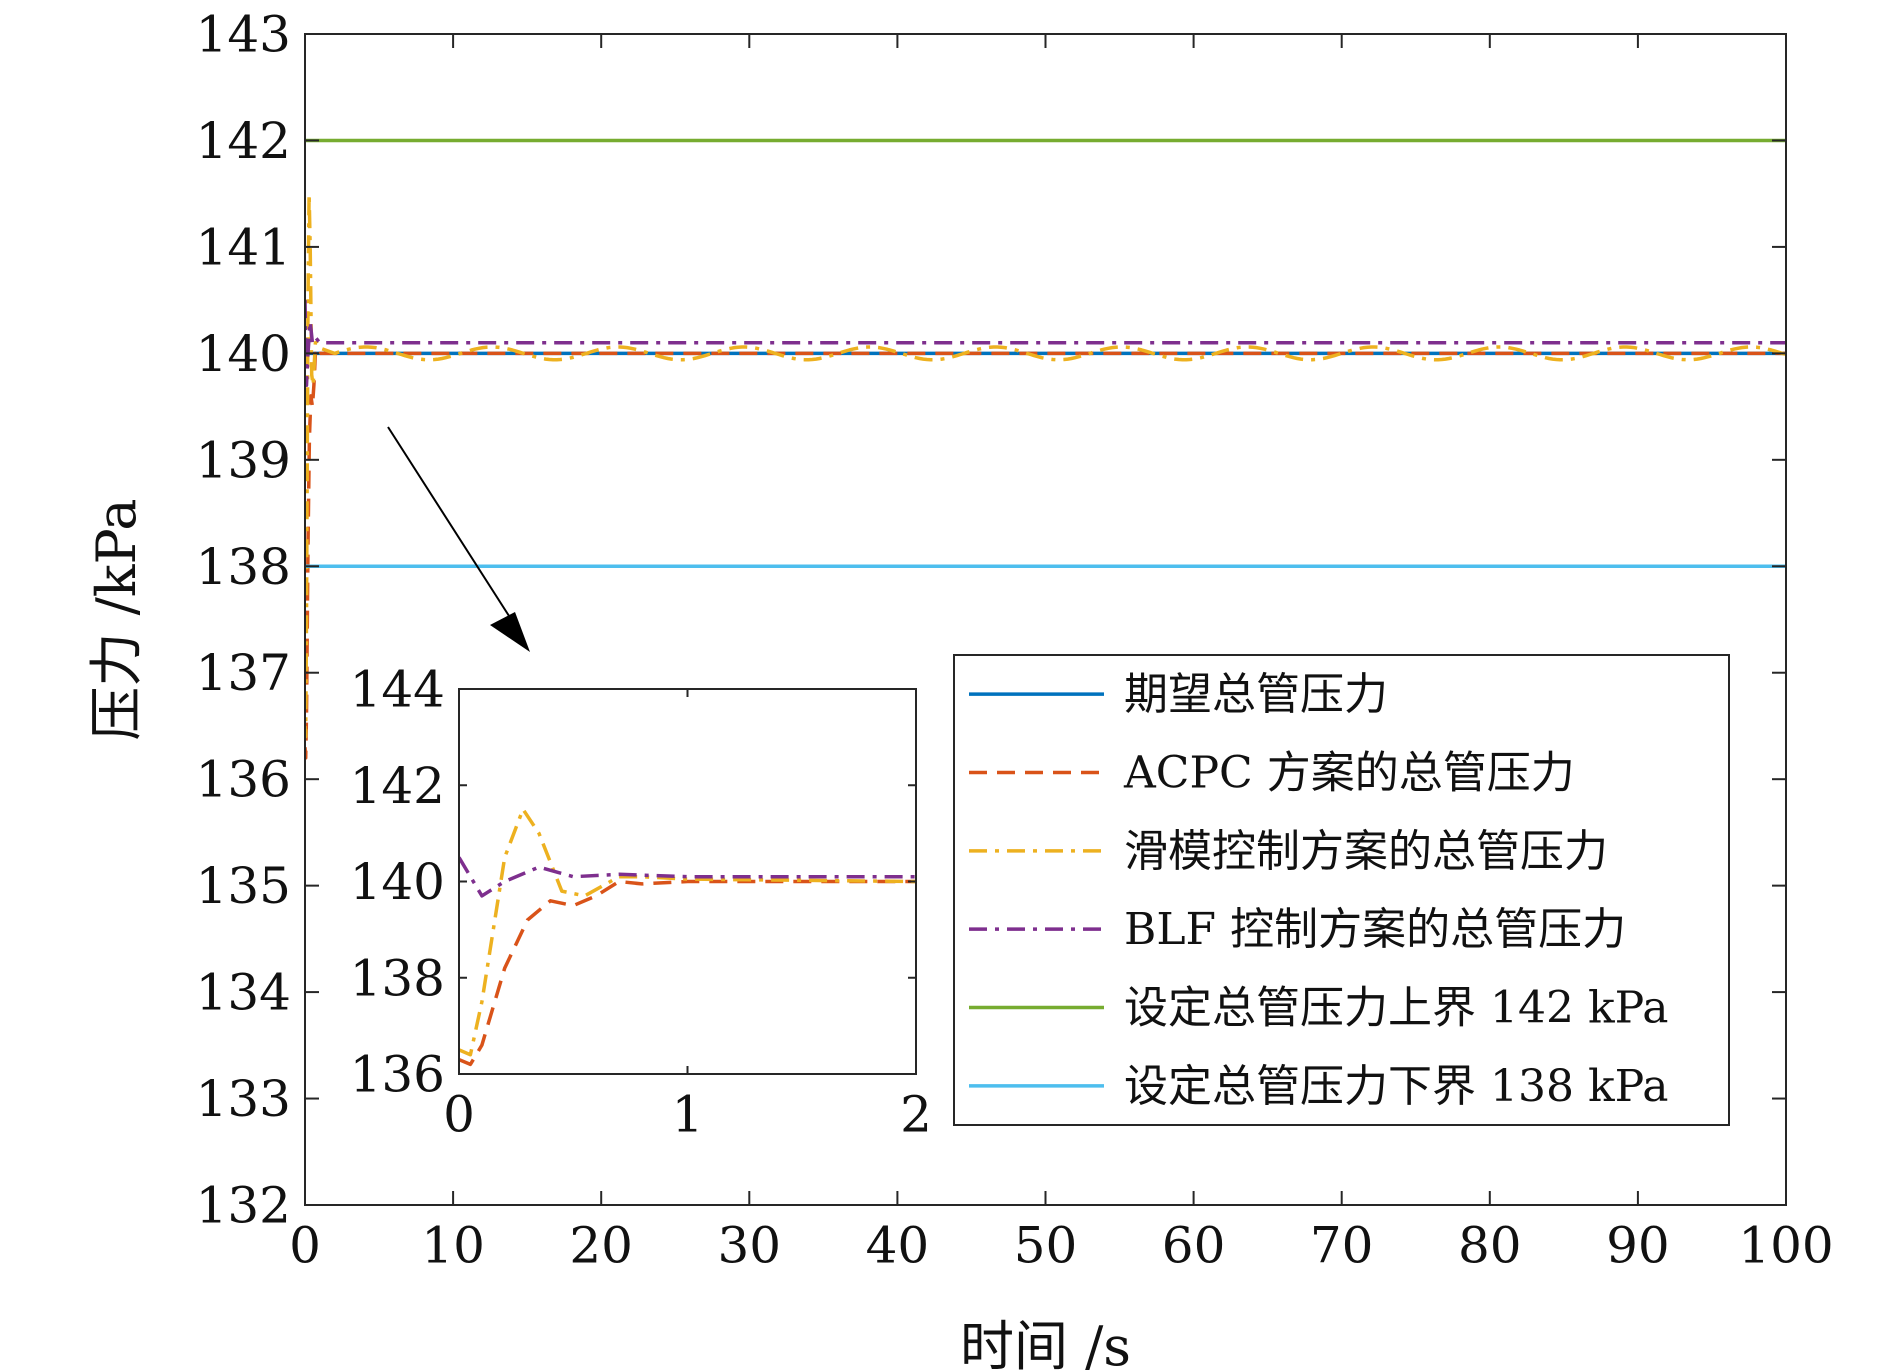 This screenshot has width=1890, height=1371. Describe the element at coordinates (243, 1206) in the screenshot. I see `y-tick-label: 132` at that location.